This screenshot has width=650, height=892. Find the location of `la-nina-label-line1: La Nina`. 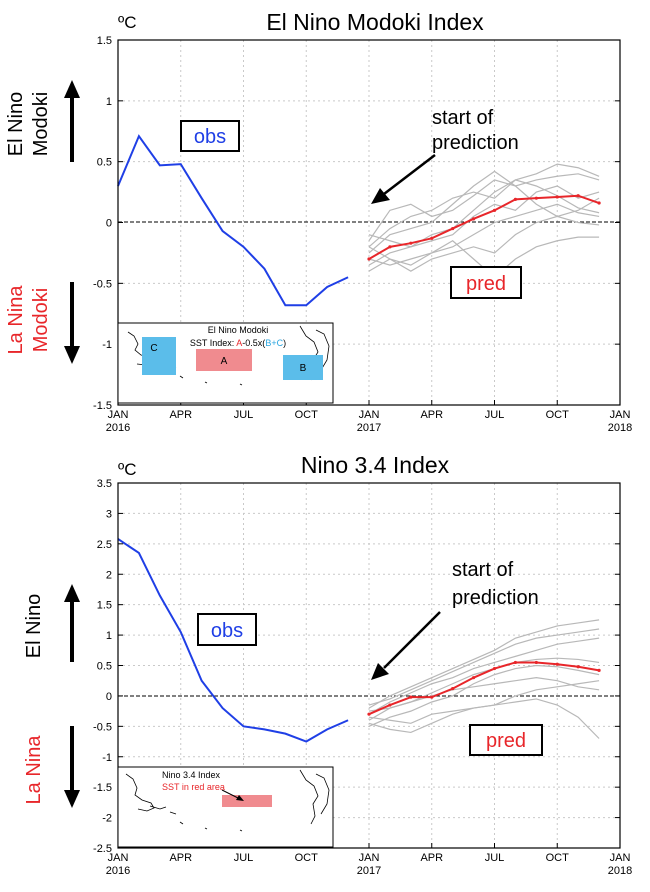

la-nina-label-line1: La Nina is located at coordinates (16, 320).